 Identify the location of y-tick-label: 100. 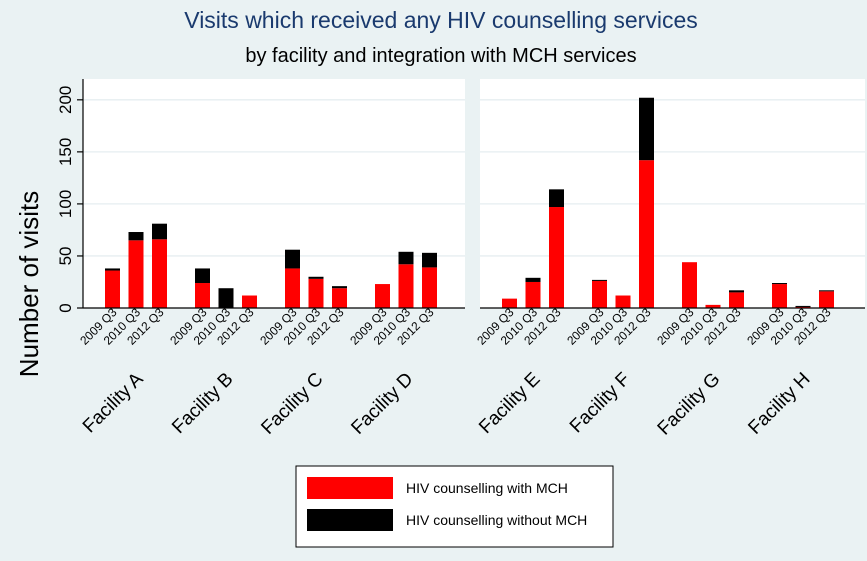
(65, 204).